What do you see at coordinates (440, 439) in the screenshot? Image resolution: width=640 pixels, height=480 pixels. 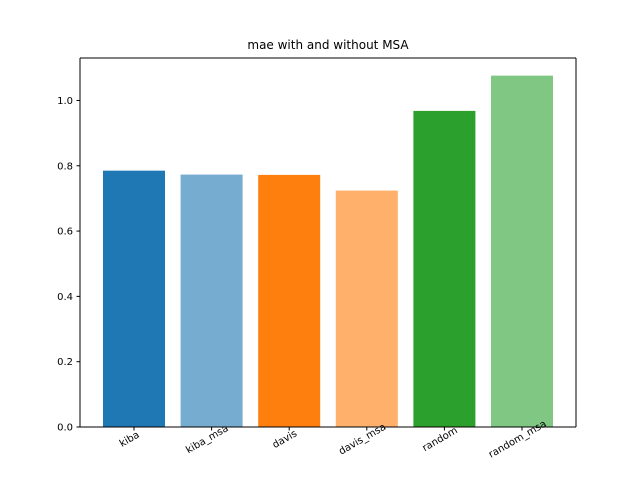 I see `x-tick-label: random` at bounding box center [440, 439].